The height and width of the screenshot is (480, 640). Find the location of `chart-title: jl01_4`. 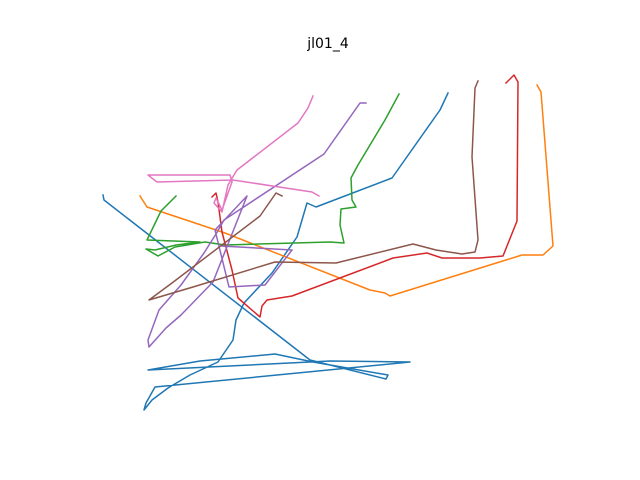

chart-title: jl01_4 is located at coordinates (327, 44).